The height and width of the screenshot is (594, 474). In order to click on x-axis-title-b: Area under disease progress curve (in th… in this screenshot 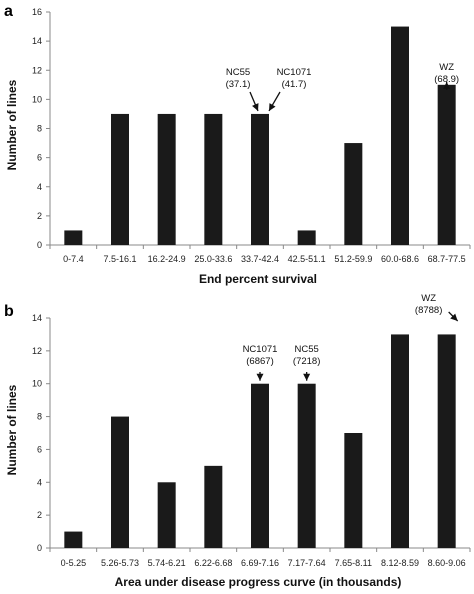, I will do `click(258, 582)`.